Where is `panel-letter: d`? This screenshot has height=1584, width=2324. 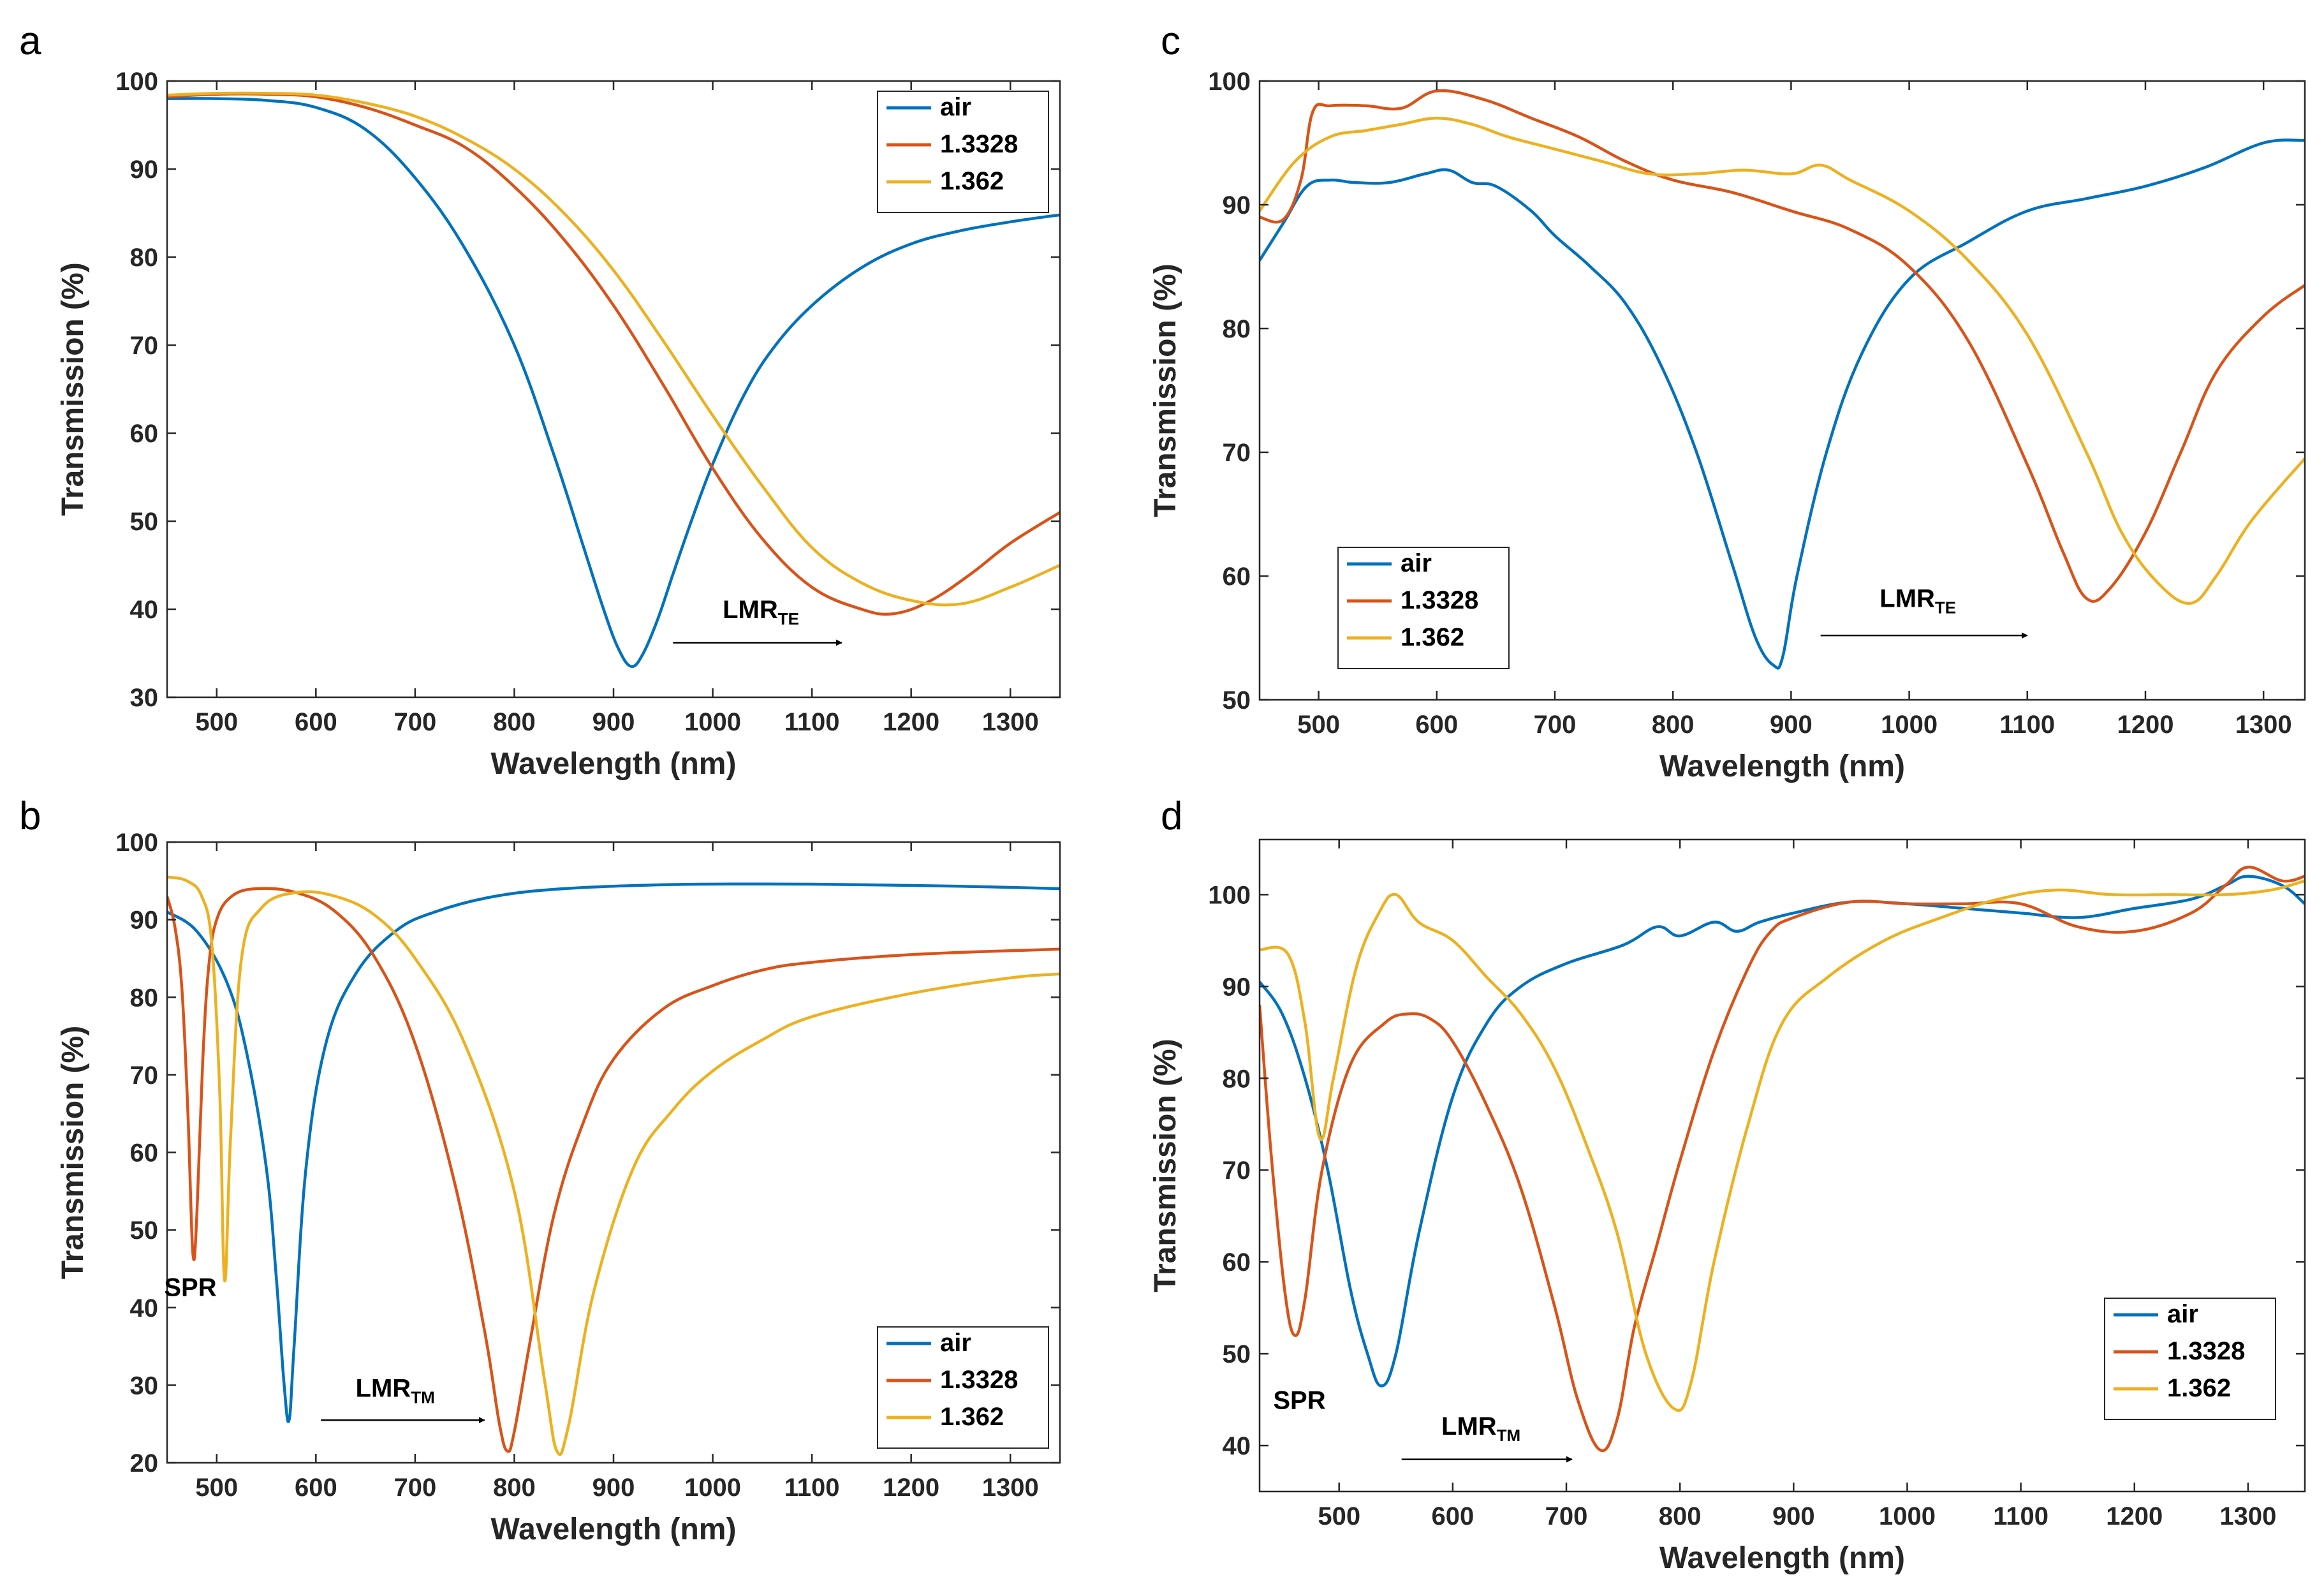
panel-letter: d is located at coordinates (1172, 816).